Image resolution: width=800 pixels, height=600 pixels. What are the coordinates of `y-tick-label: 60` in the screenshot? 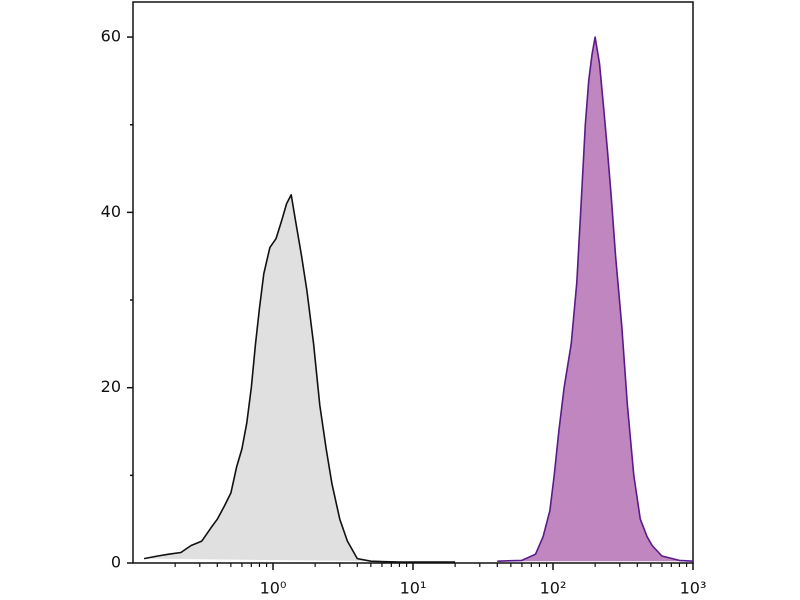 It's located at (111, 36).